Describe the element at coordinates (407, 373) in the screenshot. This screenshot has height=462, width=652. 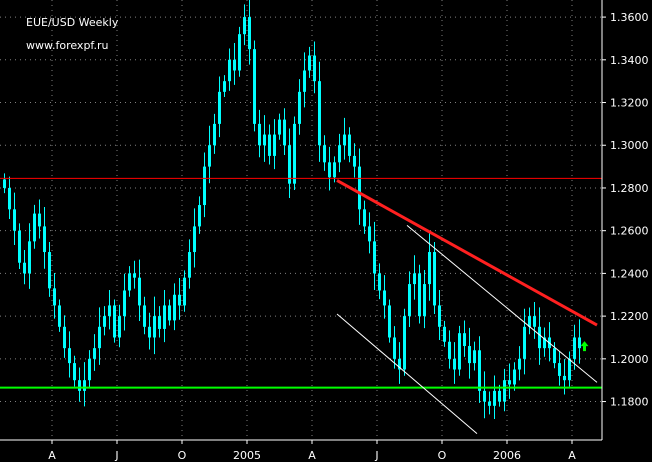
I see `channel-lower-line` at that location.